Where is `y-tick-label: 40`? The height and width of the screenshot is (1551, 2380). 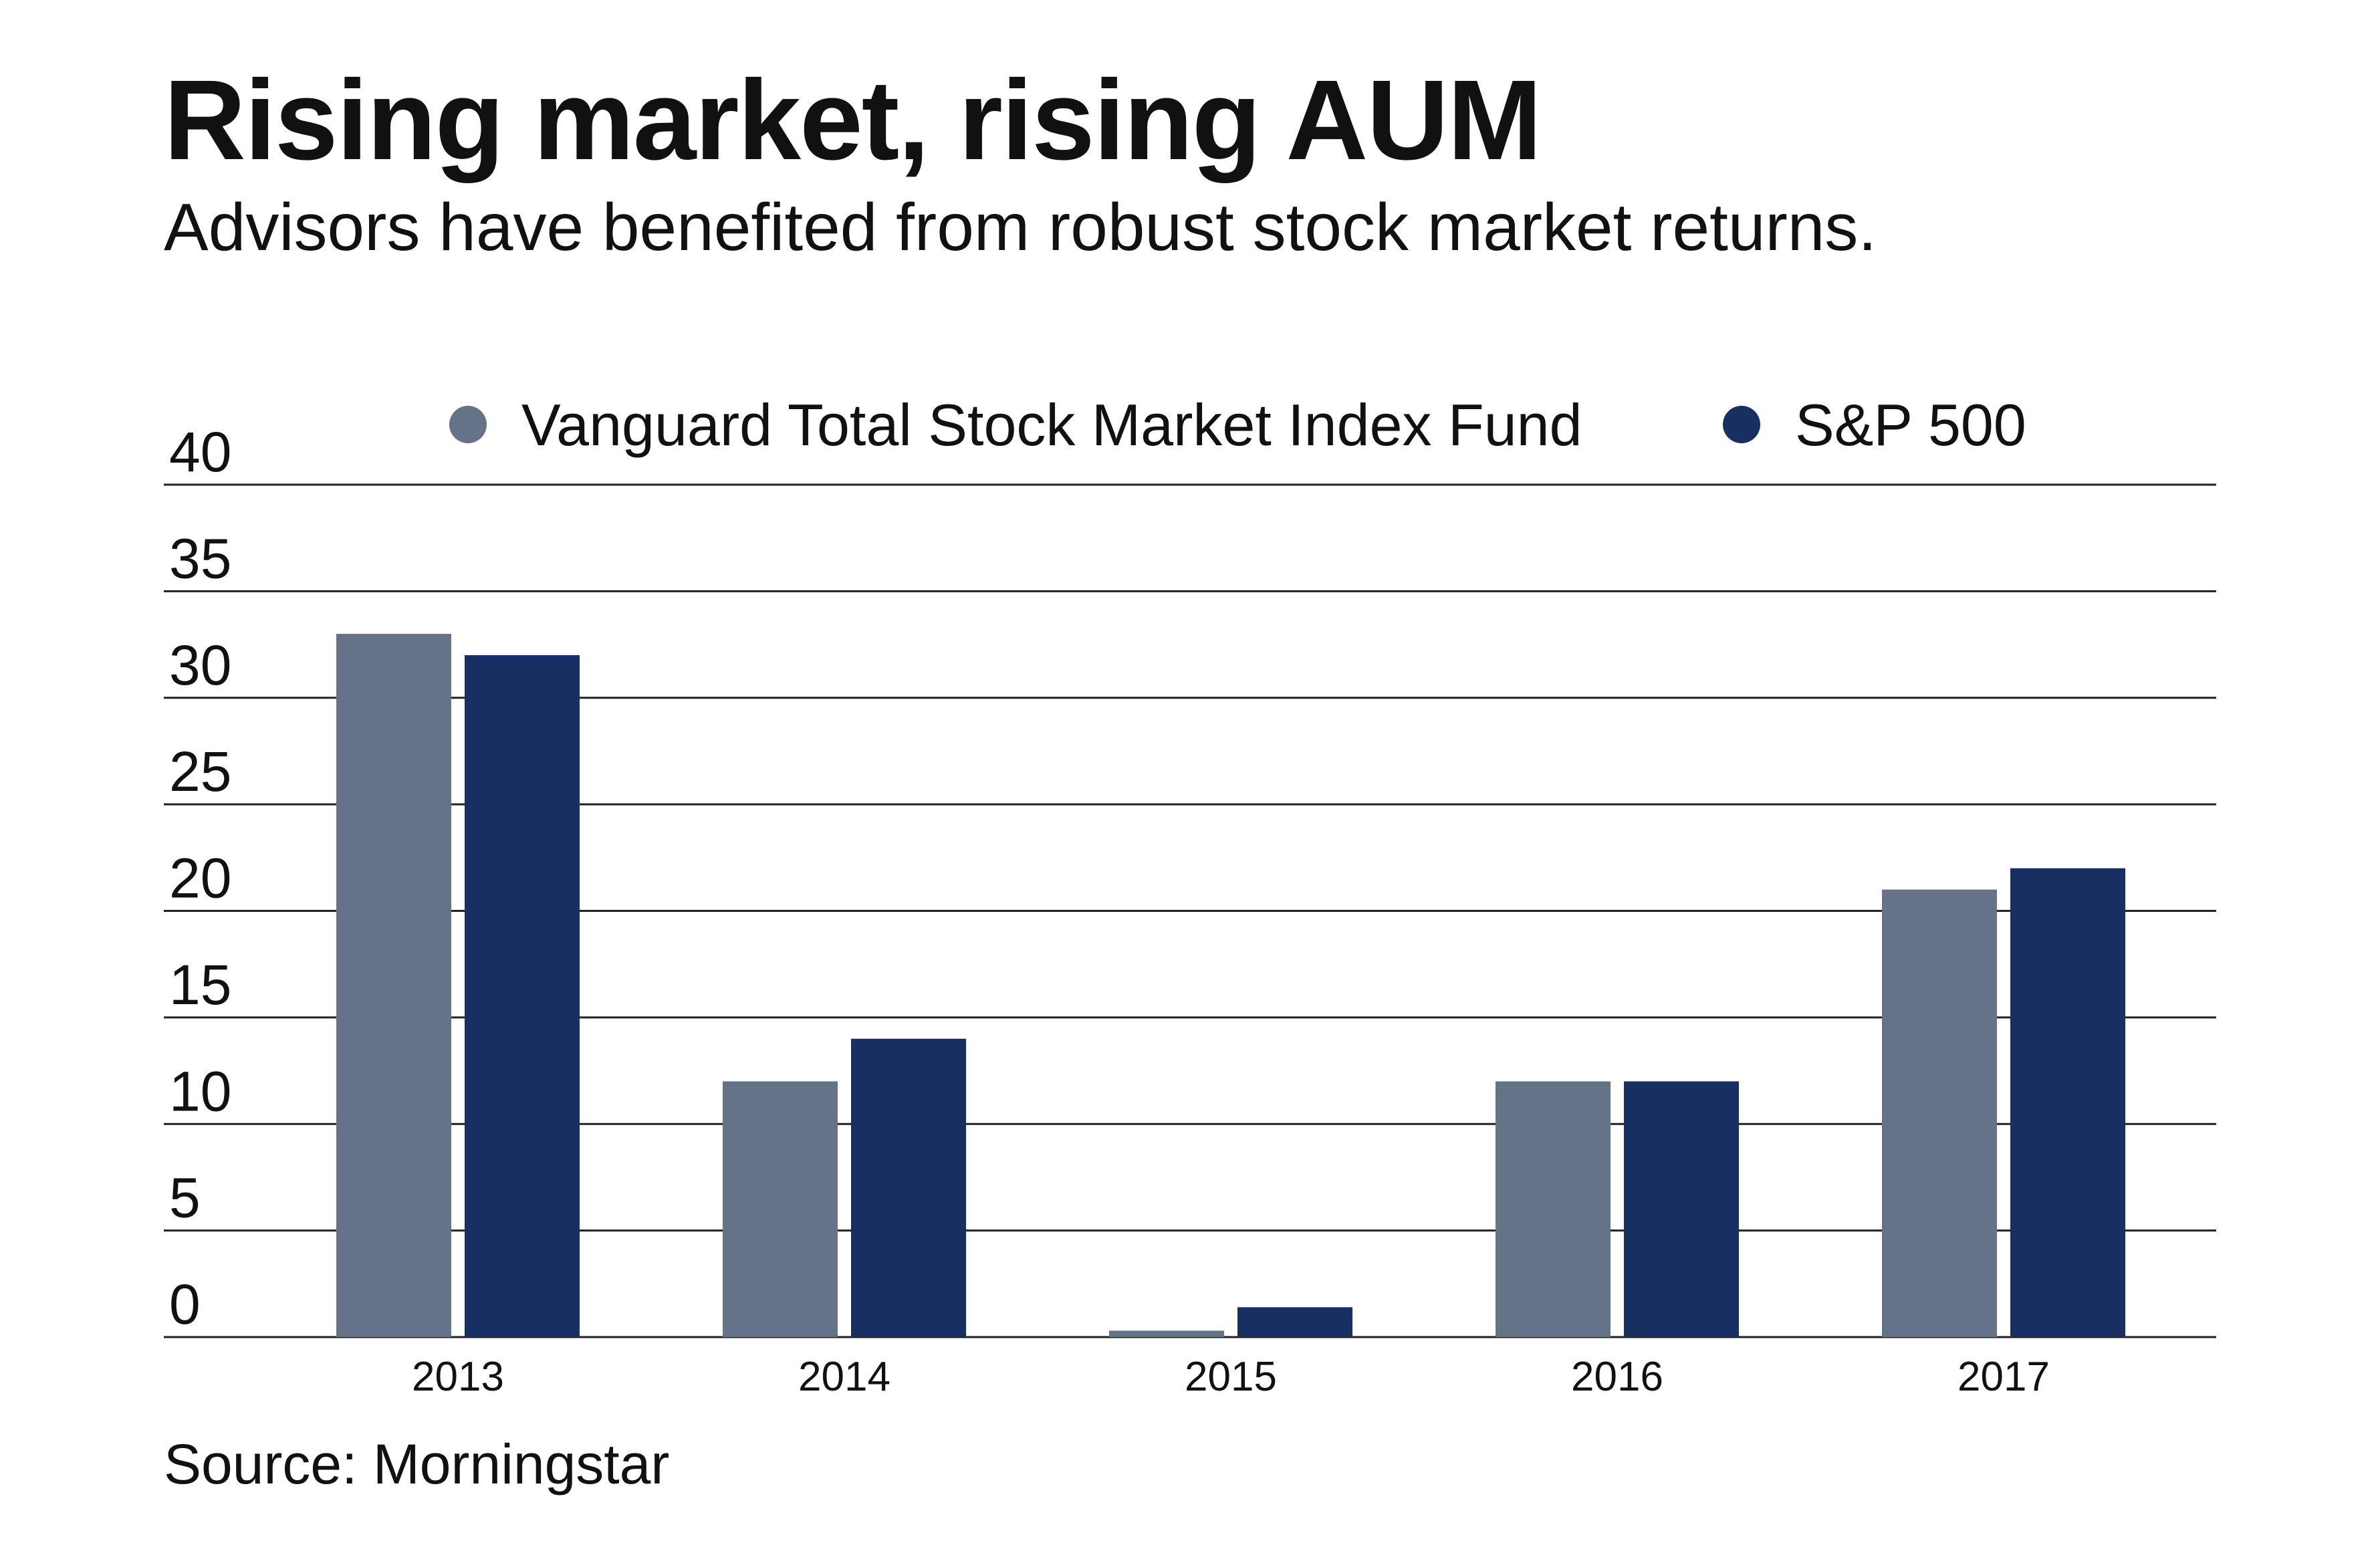 y-tick-label: 40 is located at coordinates (200, 452).